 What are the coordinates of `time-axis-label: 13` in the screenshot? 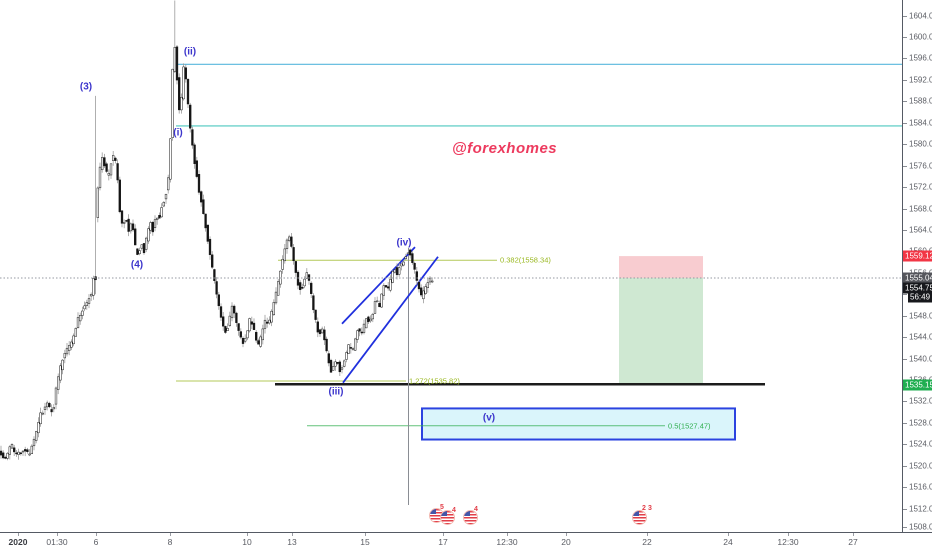 It's located at (292, 542).